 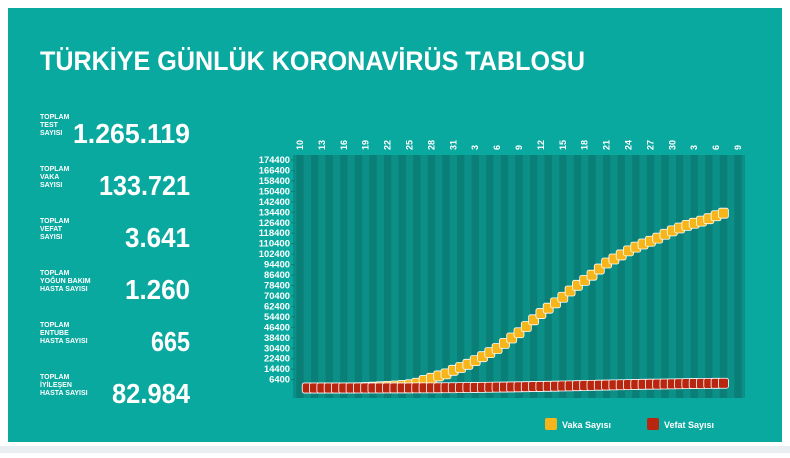 I want to click on stat-label: YOĞUN BAKIM, so click(x=65, y=280).